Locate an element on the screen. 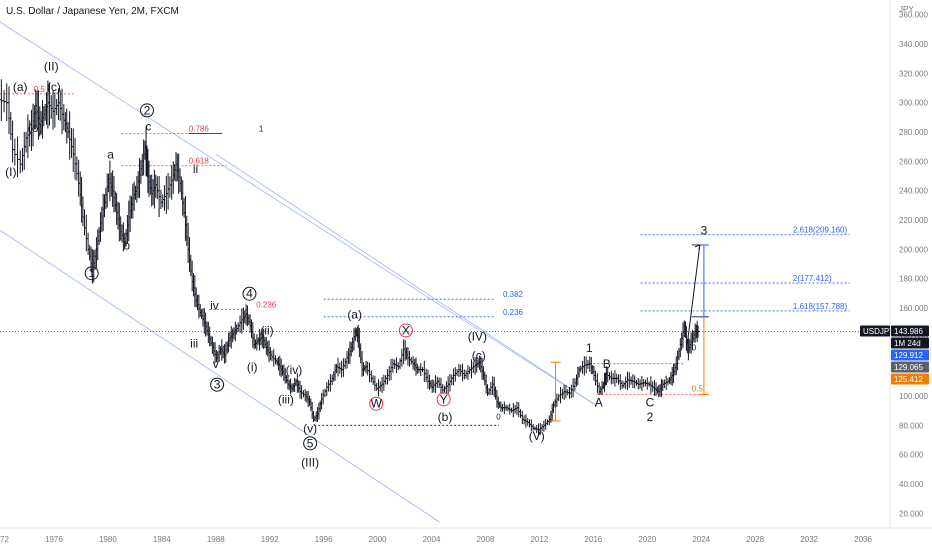 The width and height of the screenshot is (932, 550). price-badge: 125.412 is located at coordinates (908, 379).